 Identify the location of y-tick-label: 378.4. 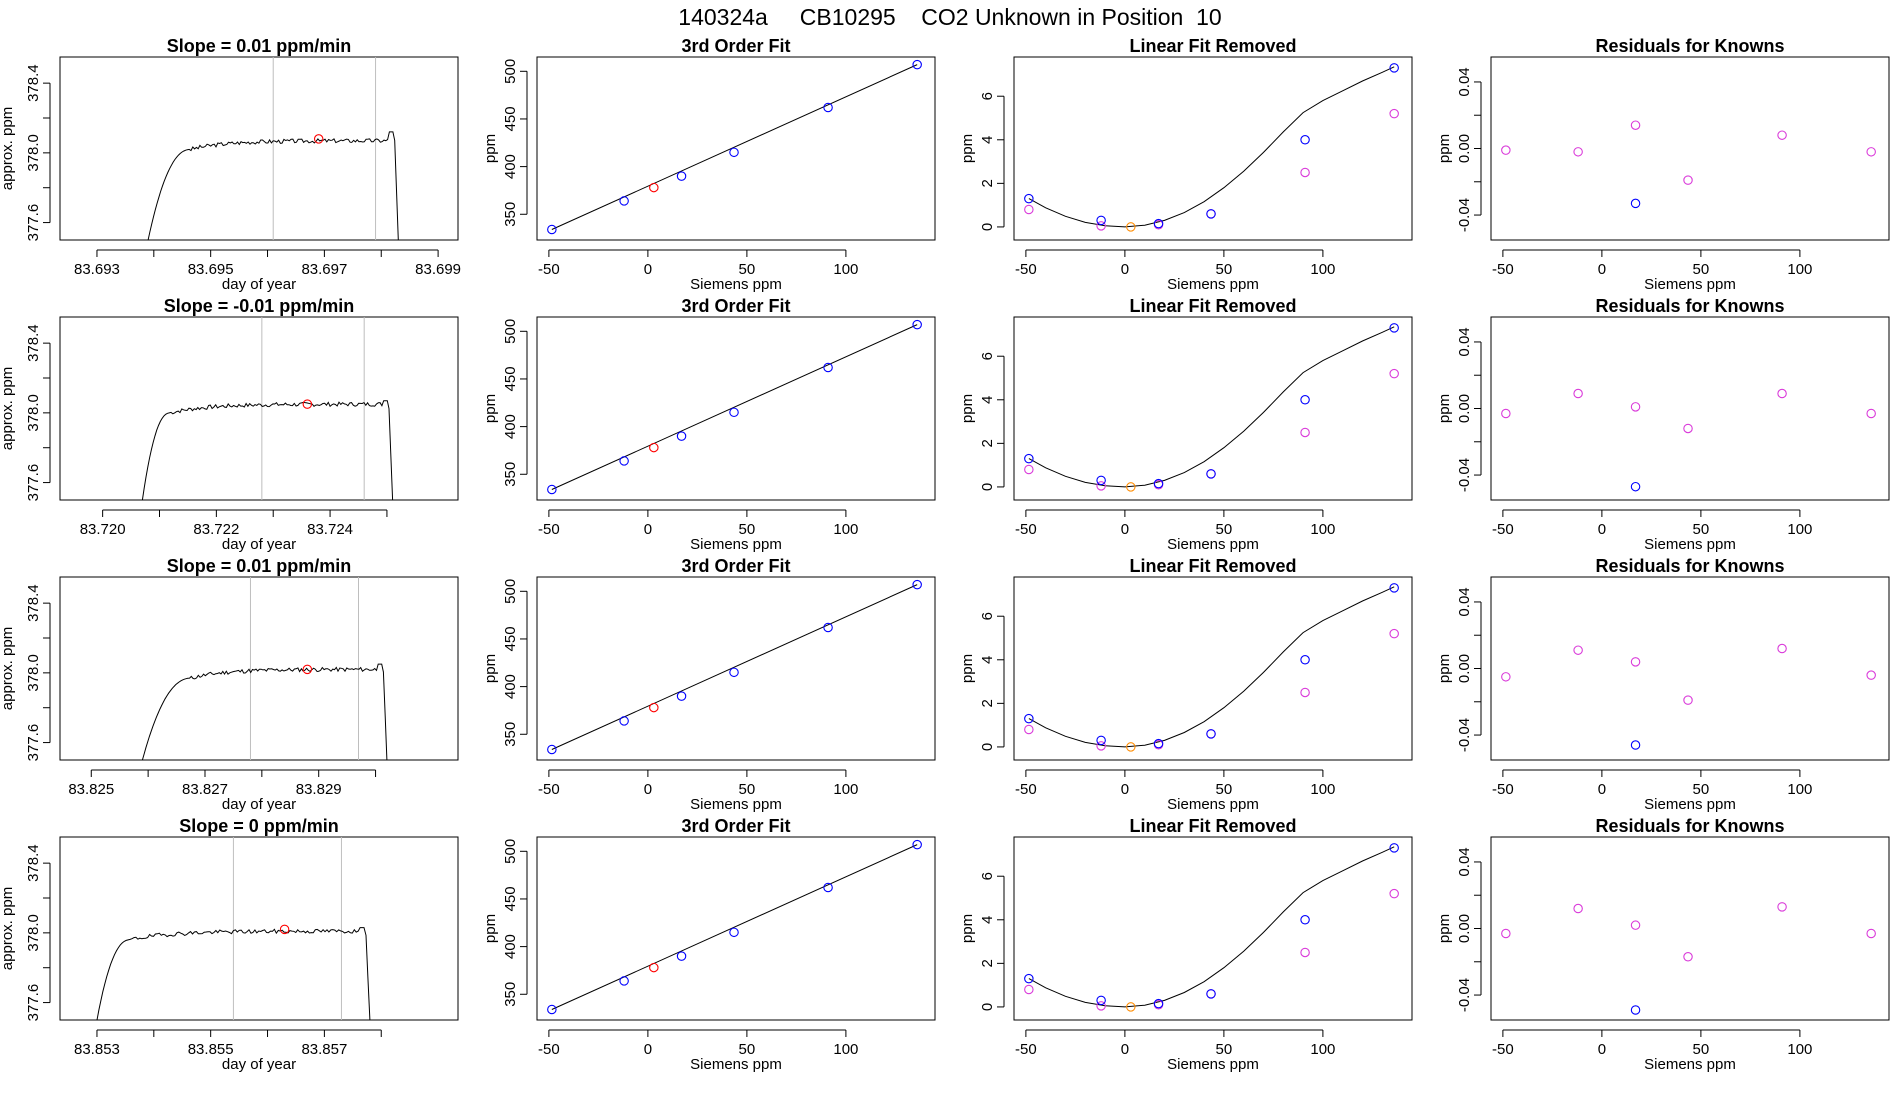
(33, 603).